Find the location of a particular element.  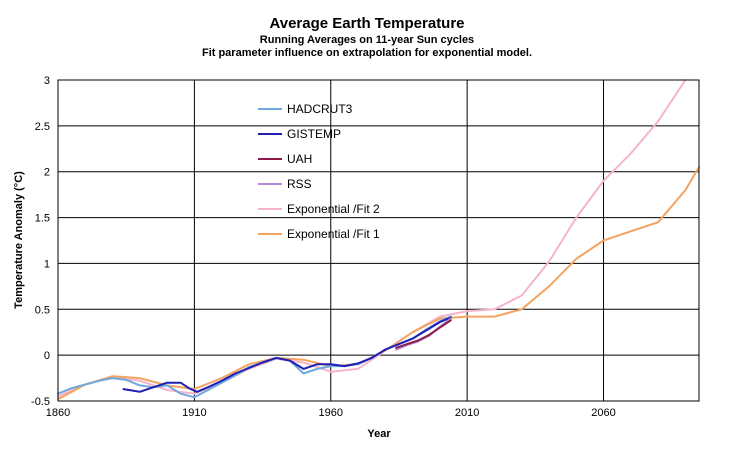

y-axis-label: Temperature Anomaly (°C) is located at coordinates (19, 240).